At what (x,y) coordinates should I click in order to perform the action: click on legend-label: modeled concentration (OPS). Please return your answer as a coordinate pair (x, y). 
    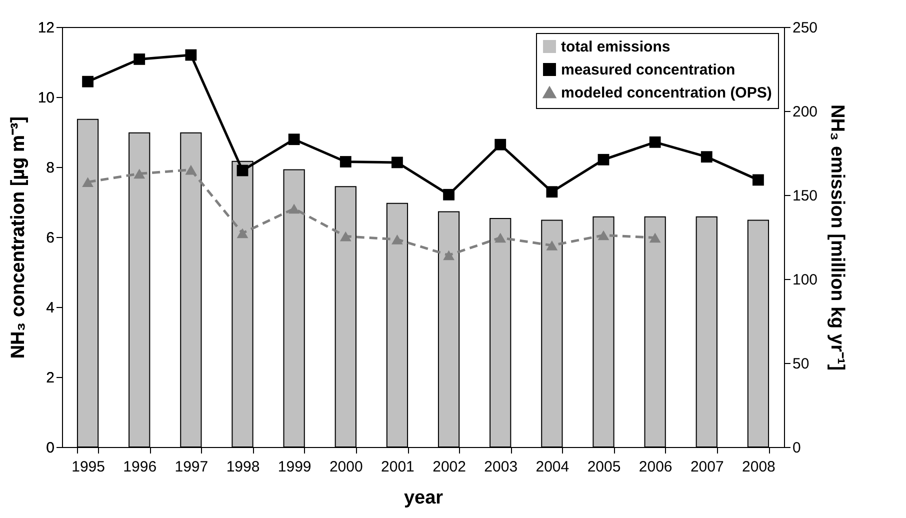
    Looking at the image, I should click on (666, 93).